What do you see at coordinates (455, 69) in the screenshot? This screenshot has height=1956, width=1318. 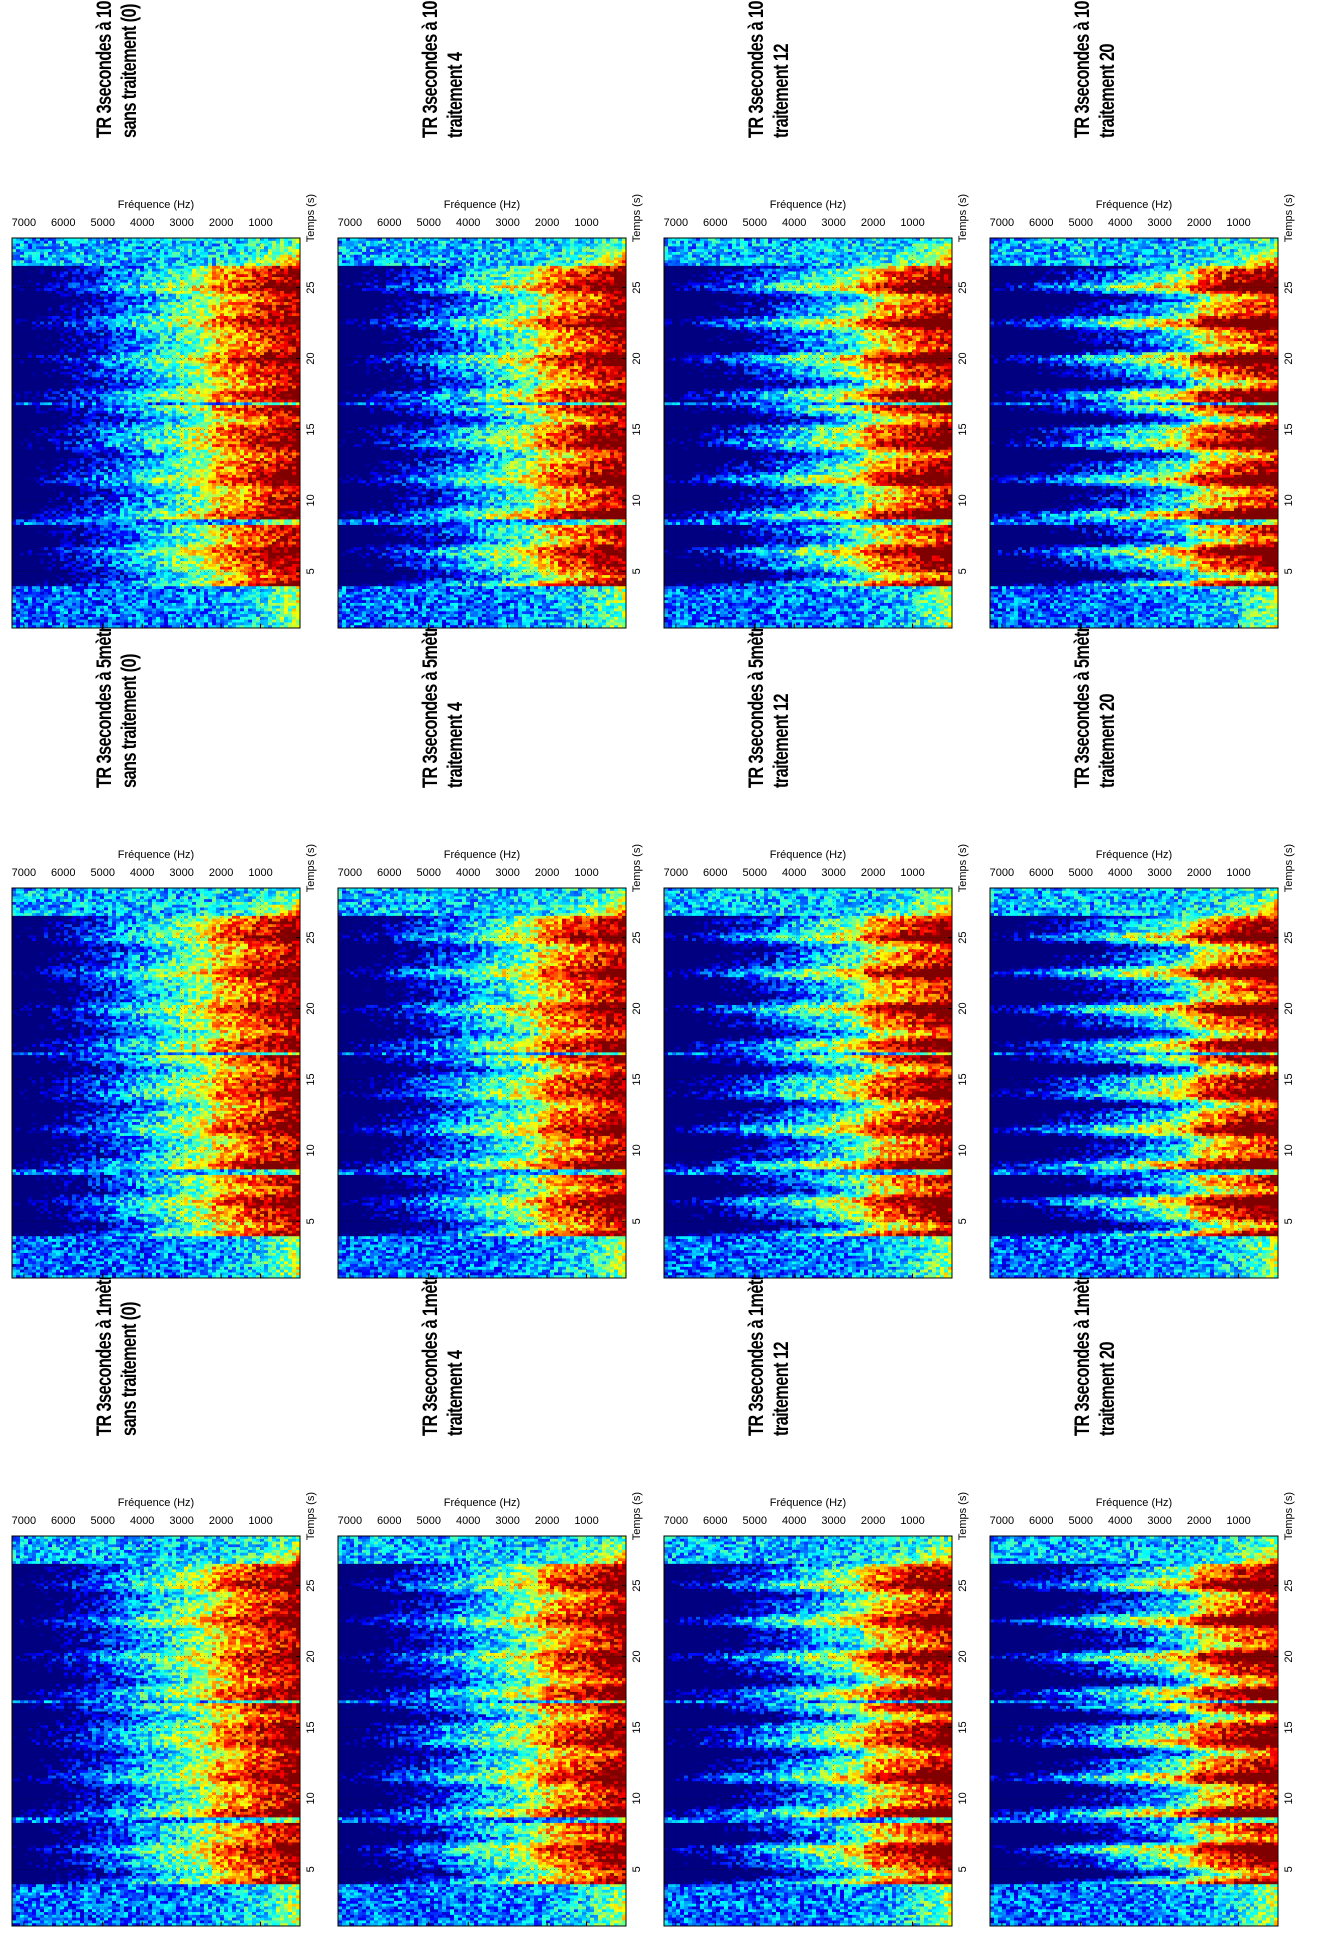 I see `caption-line: traitement 4` at bounding box center [455, 69].